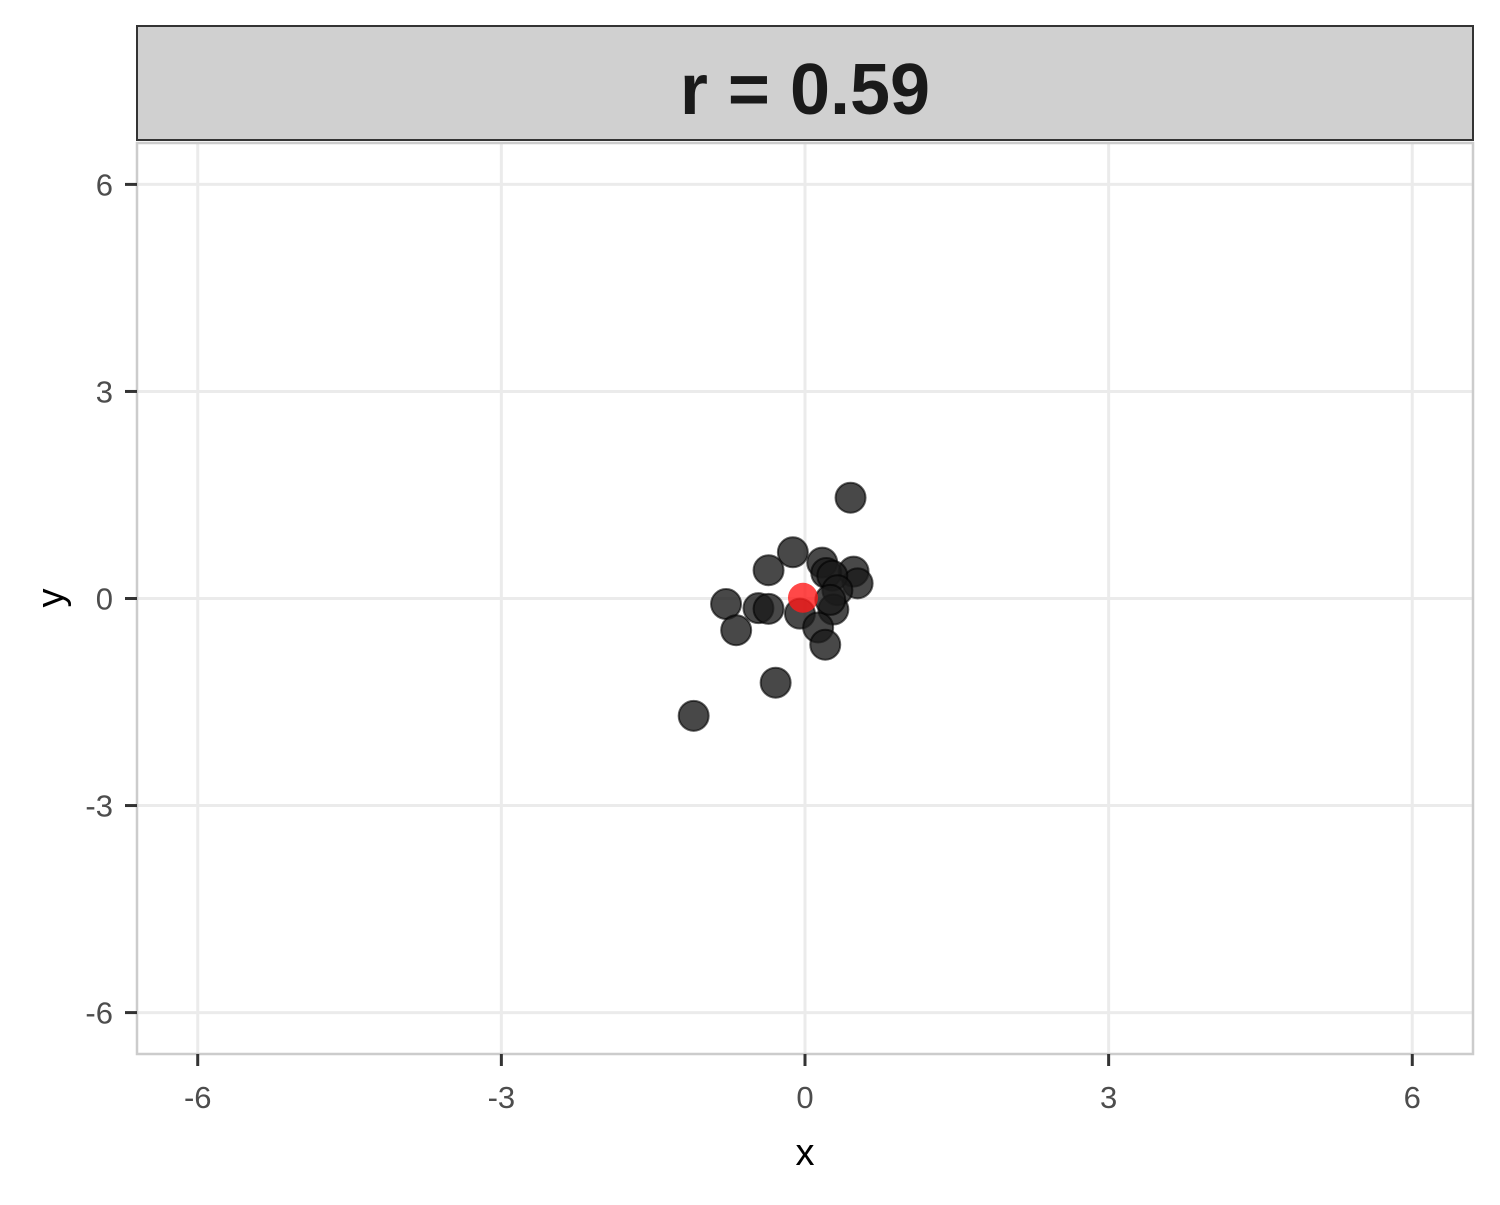 This screenshot has height=1205, width=1500. I want to click on data-points, so click(775, 606).